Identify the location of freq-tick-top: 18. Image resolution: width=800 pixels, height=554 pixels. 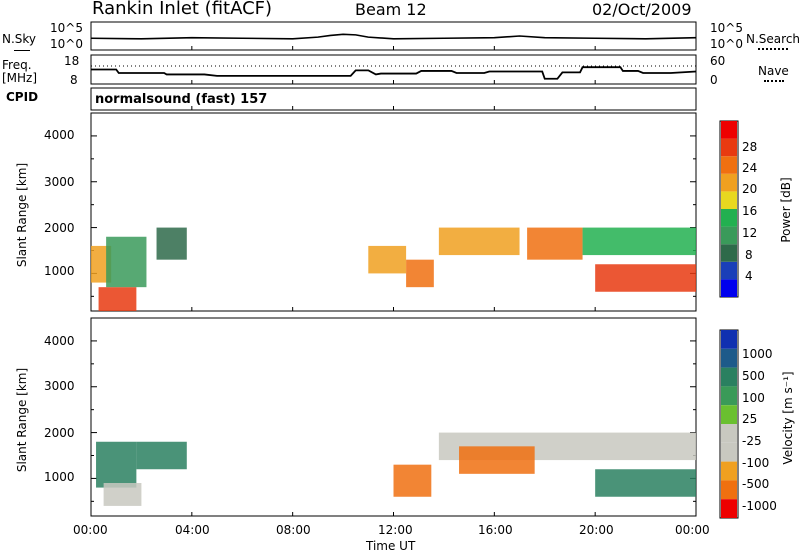
(72, 61).